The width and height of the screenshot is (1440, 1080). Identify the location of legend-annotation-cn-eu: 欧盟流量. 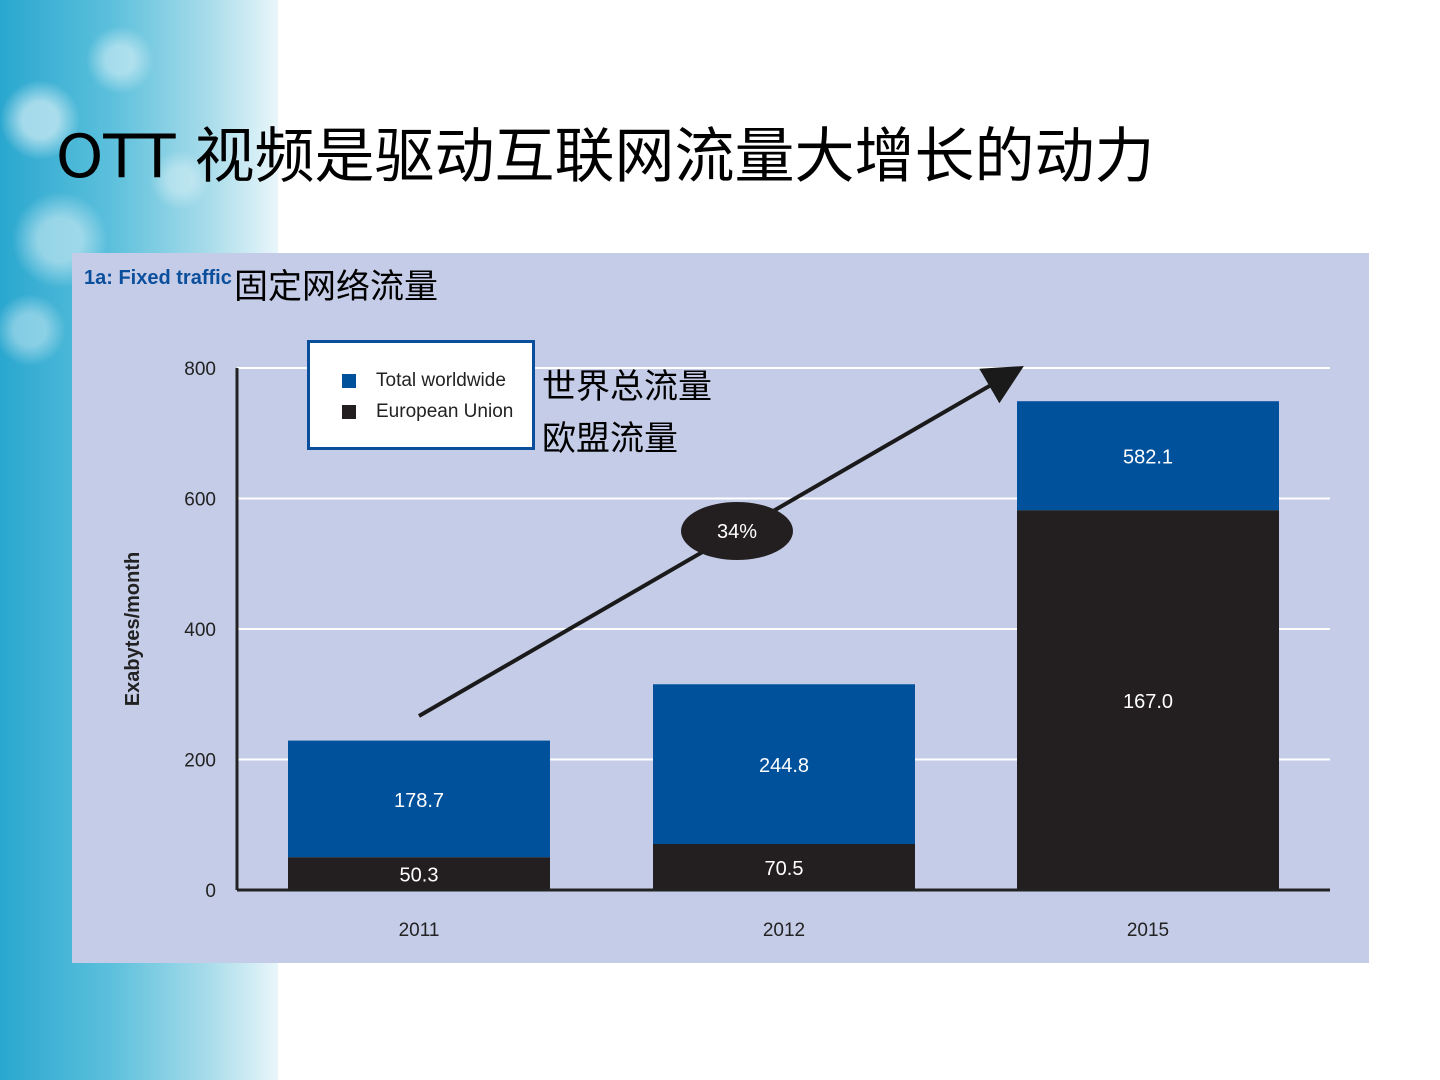
(610, 439).